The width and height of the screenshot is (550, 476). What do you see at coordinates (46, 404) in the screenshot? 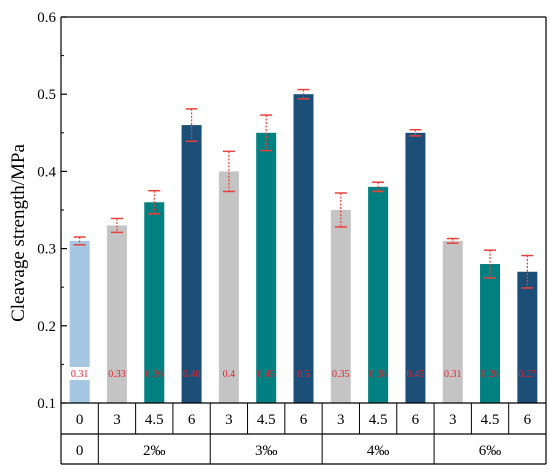
I see `y-tick-label: 0.1` at bounding box center [46, 404].